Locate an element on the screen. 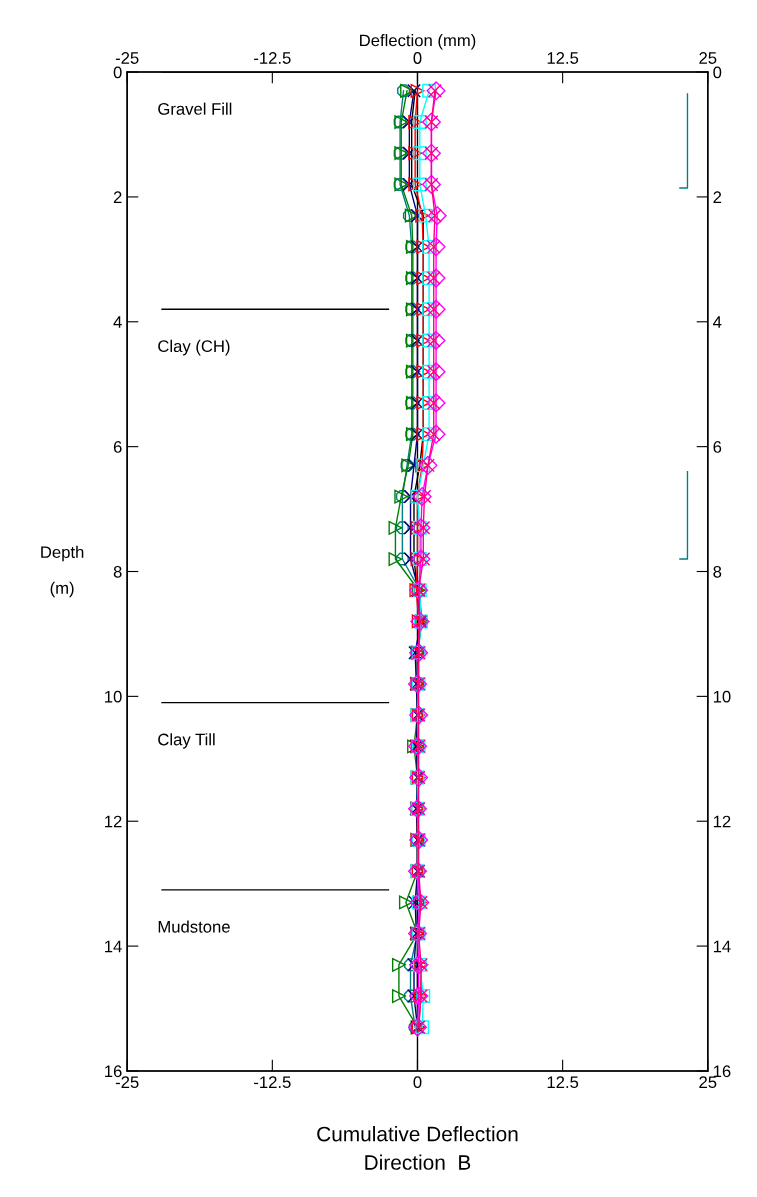 This screenshot has width=757, height=1197. x-tick-label: 25 is located at coordinates (708, 1082).